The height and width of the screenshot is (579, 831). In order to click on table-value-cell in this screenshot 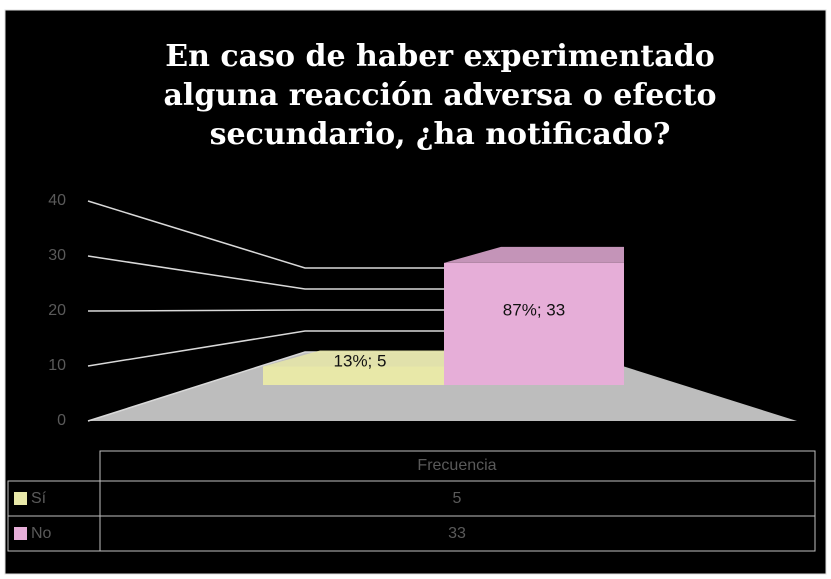, I will do `click(457, 533)`.